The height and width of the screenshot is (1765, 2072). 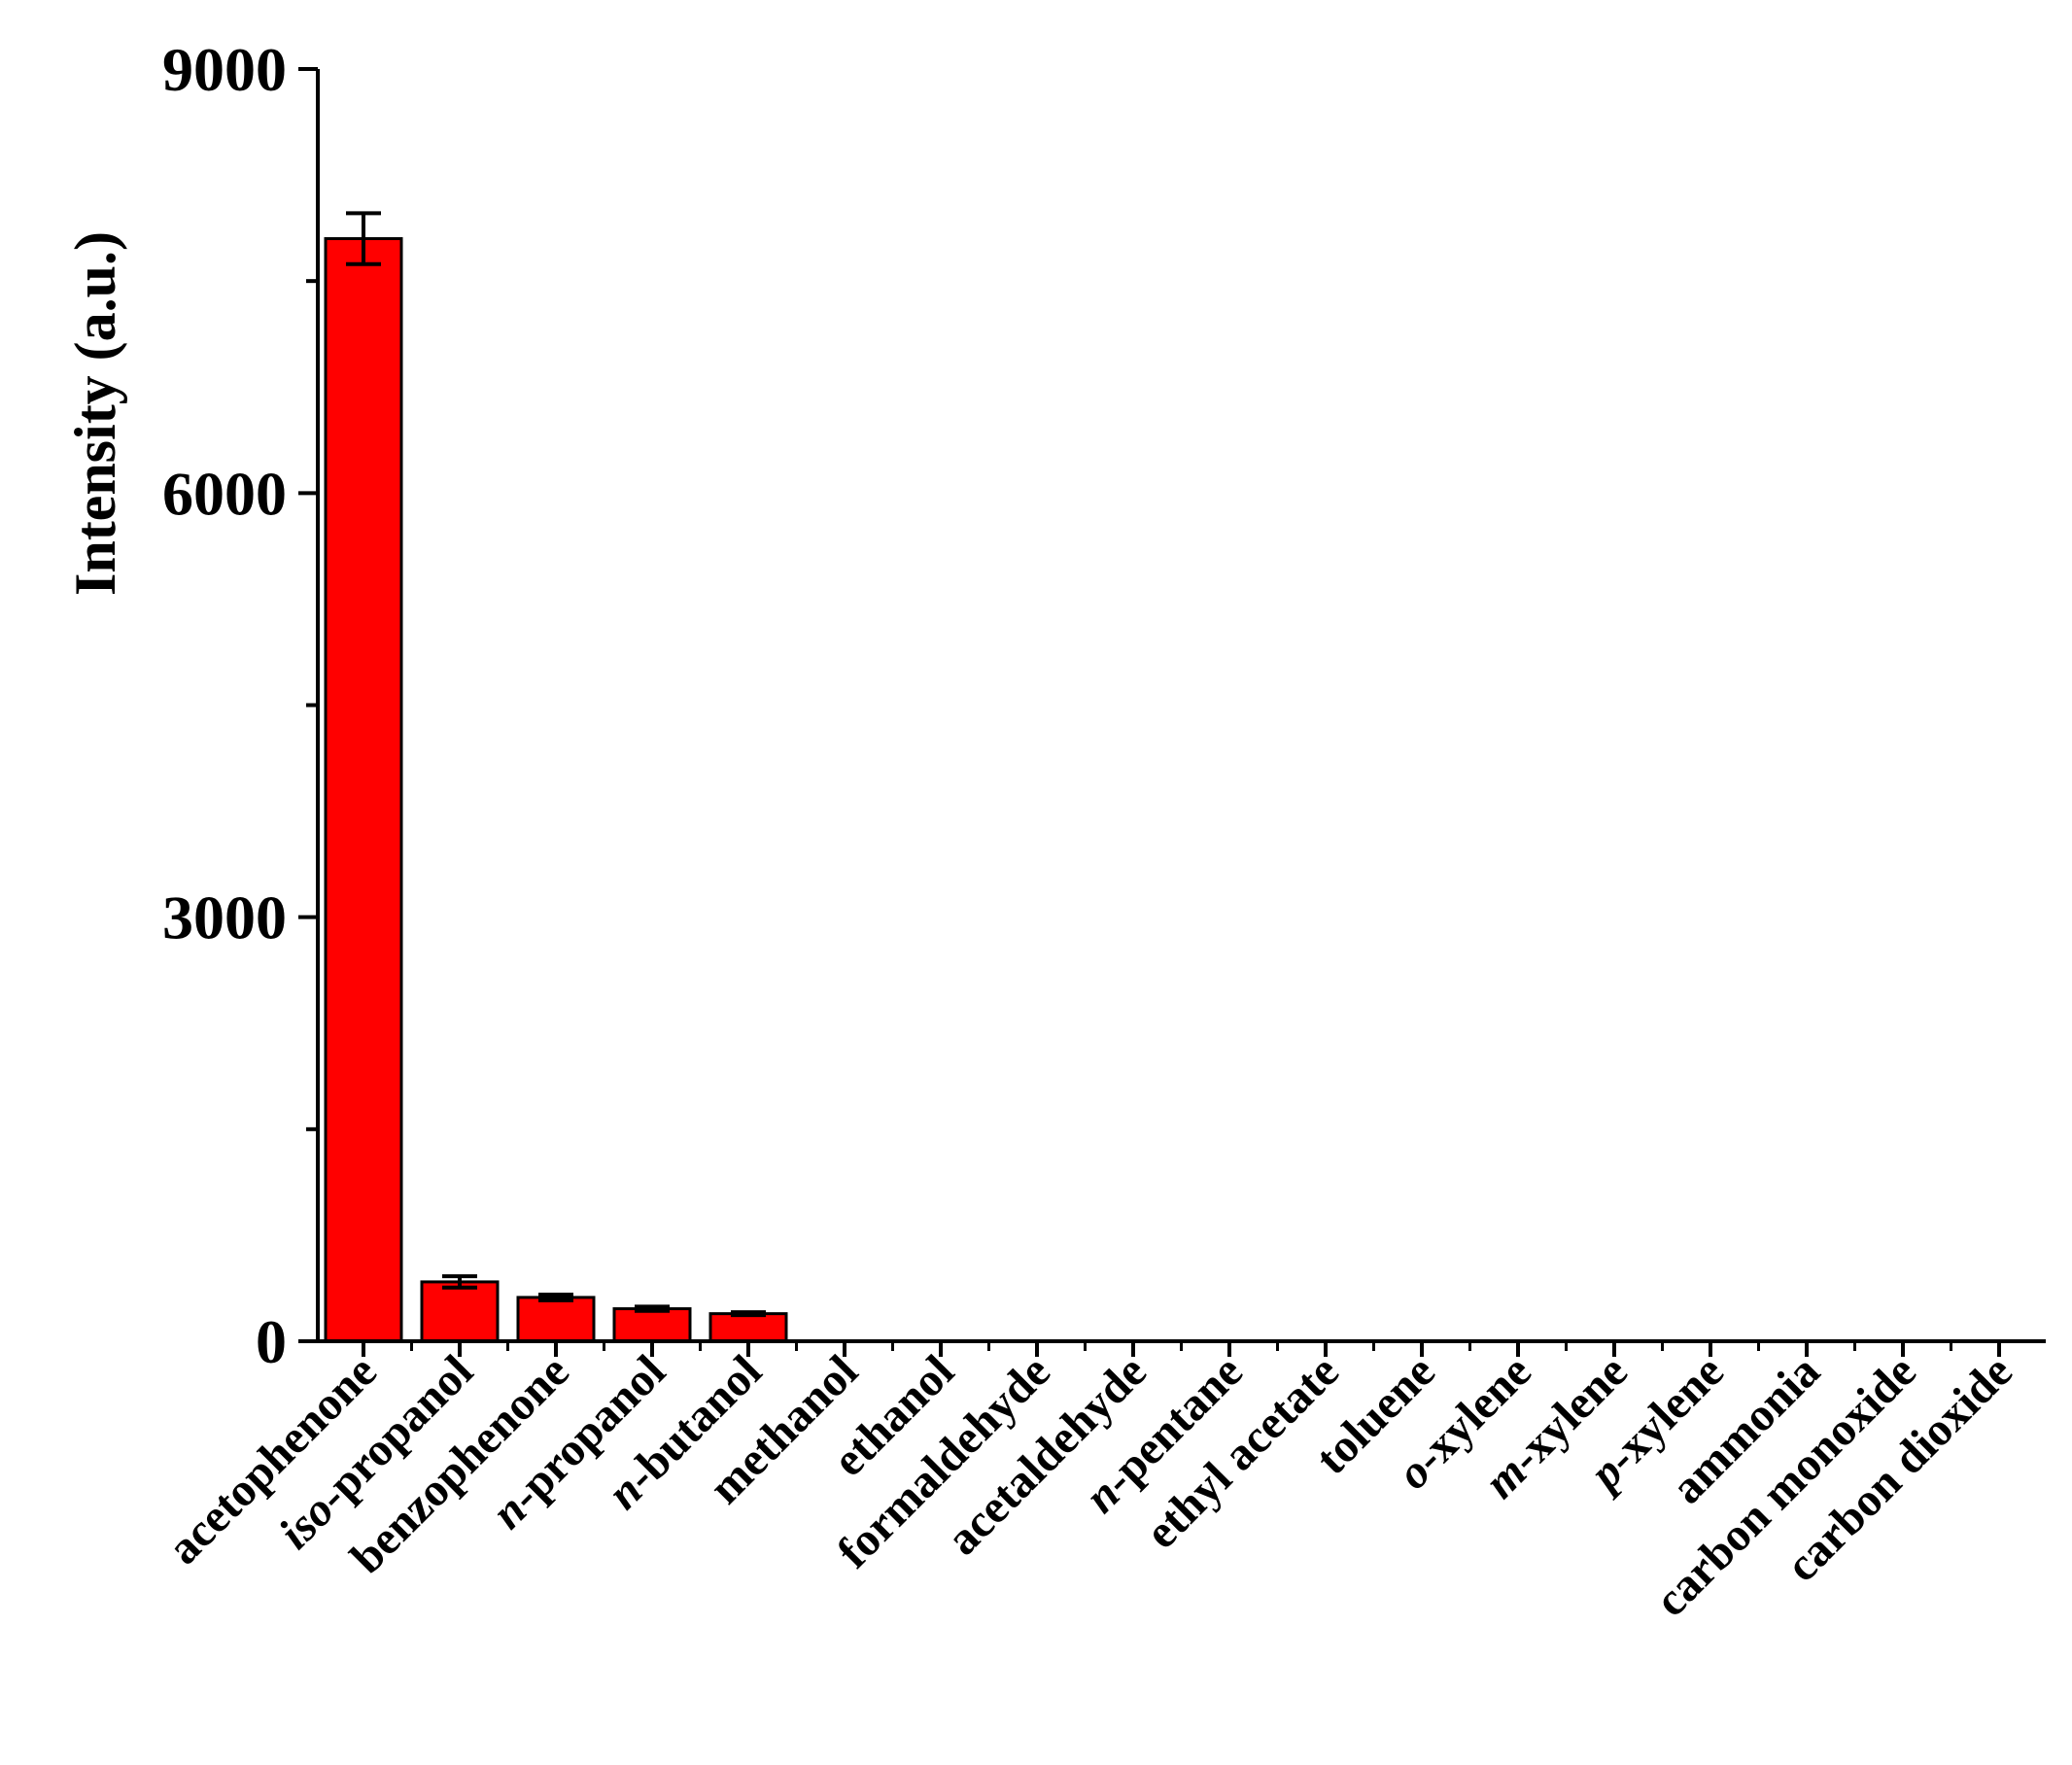 What do you see at coordinates (95, 413) in the screenshot?
I see `y-axis-label: Intensity (a.u.)` at bounding box center [95, 413].